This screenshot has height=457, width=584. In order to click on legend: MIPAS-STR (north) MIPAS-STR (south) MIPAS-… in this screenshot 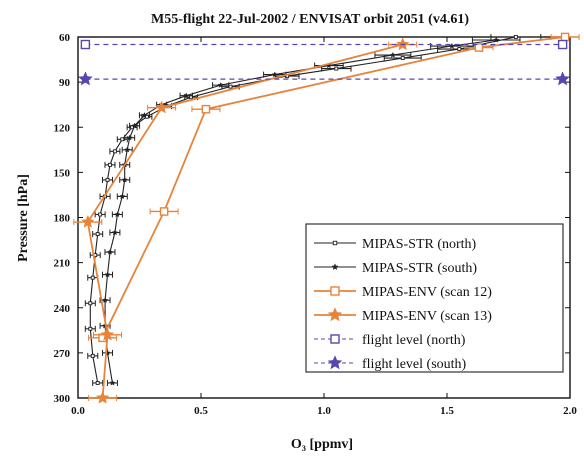, I will do `click(434, 298)`.